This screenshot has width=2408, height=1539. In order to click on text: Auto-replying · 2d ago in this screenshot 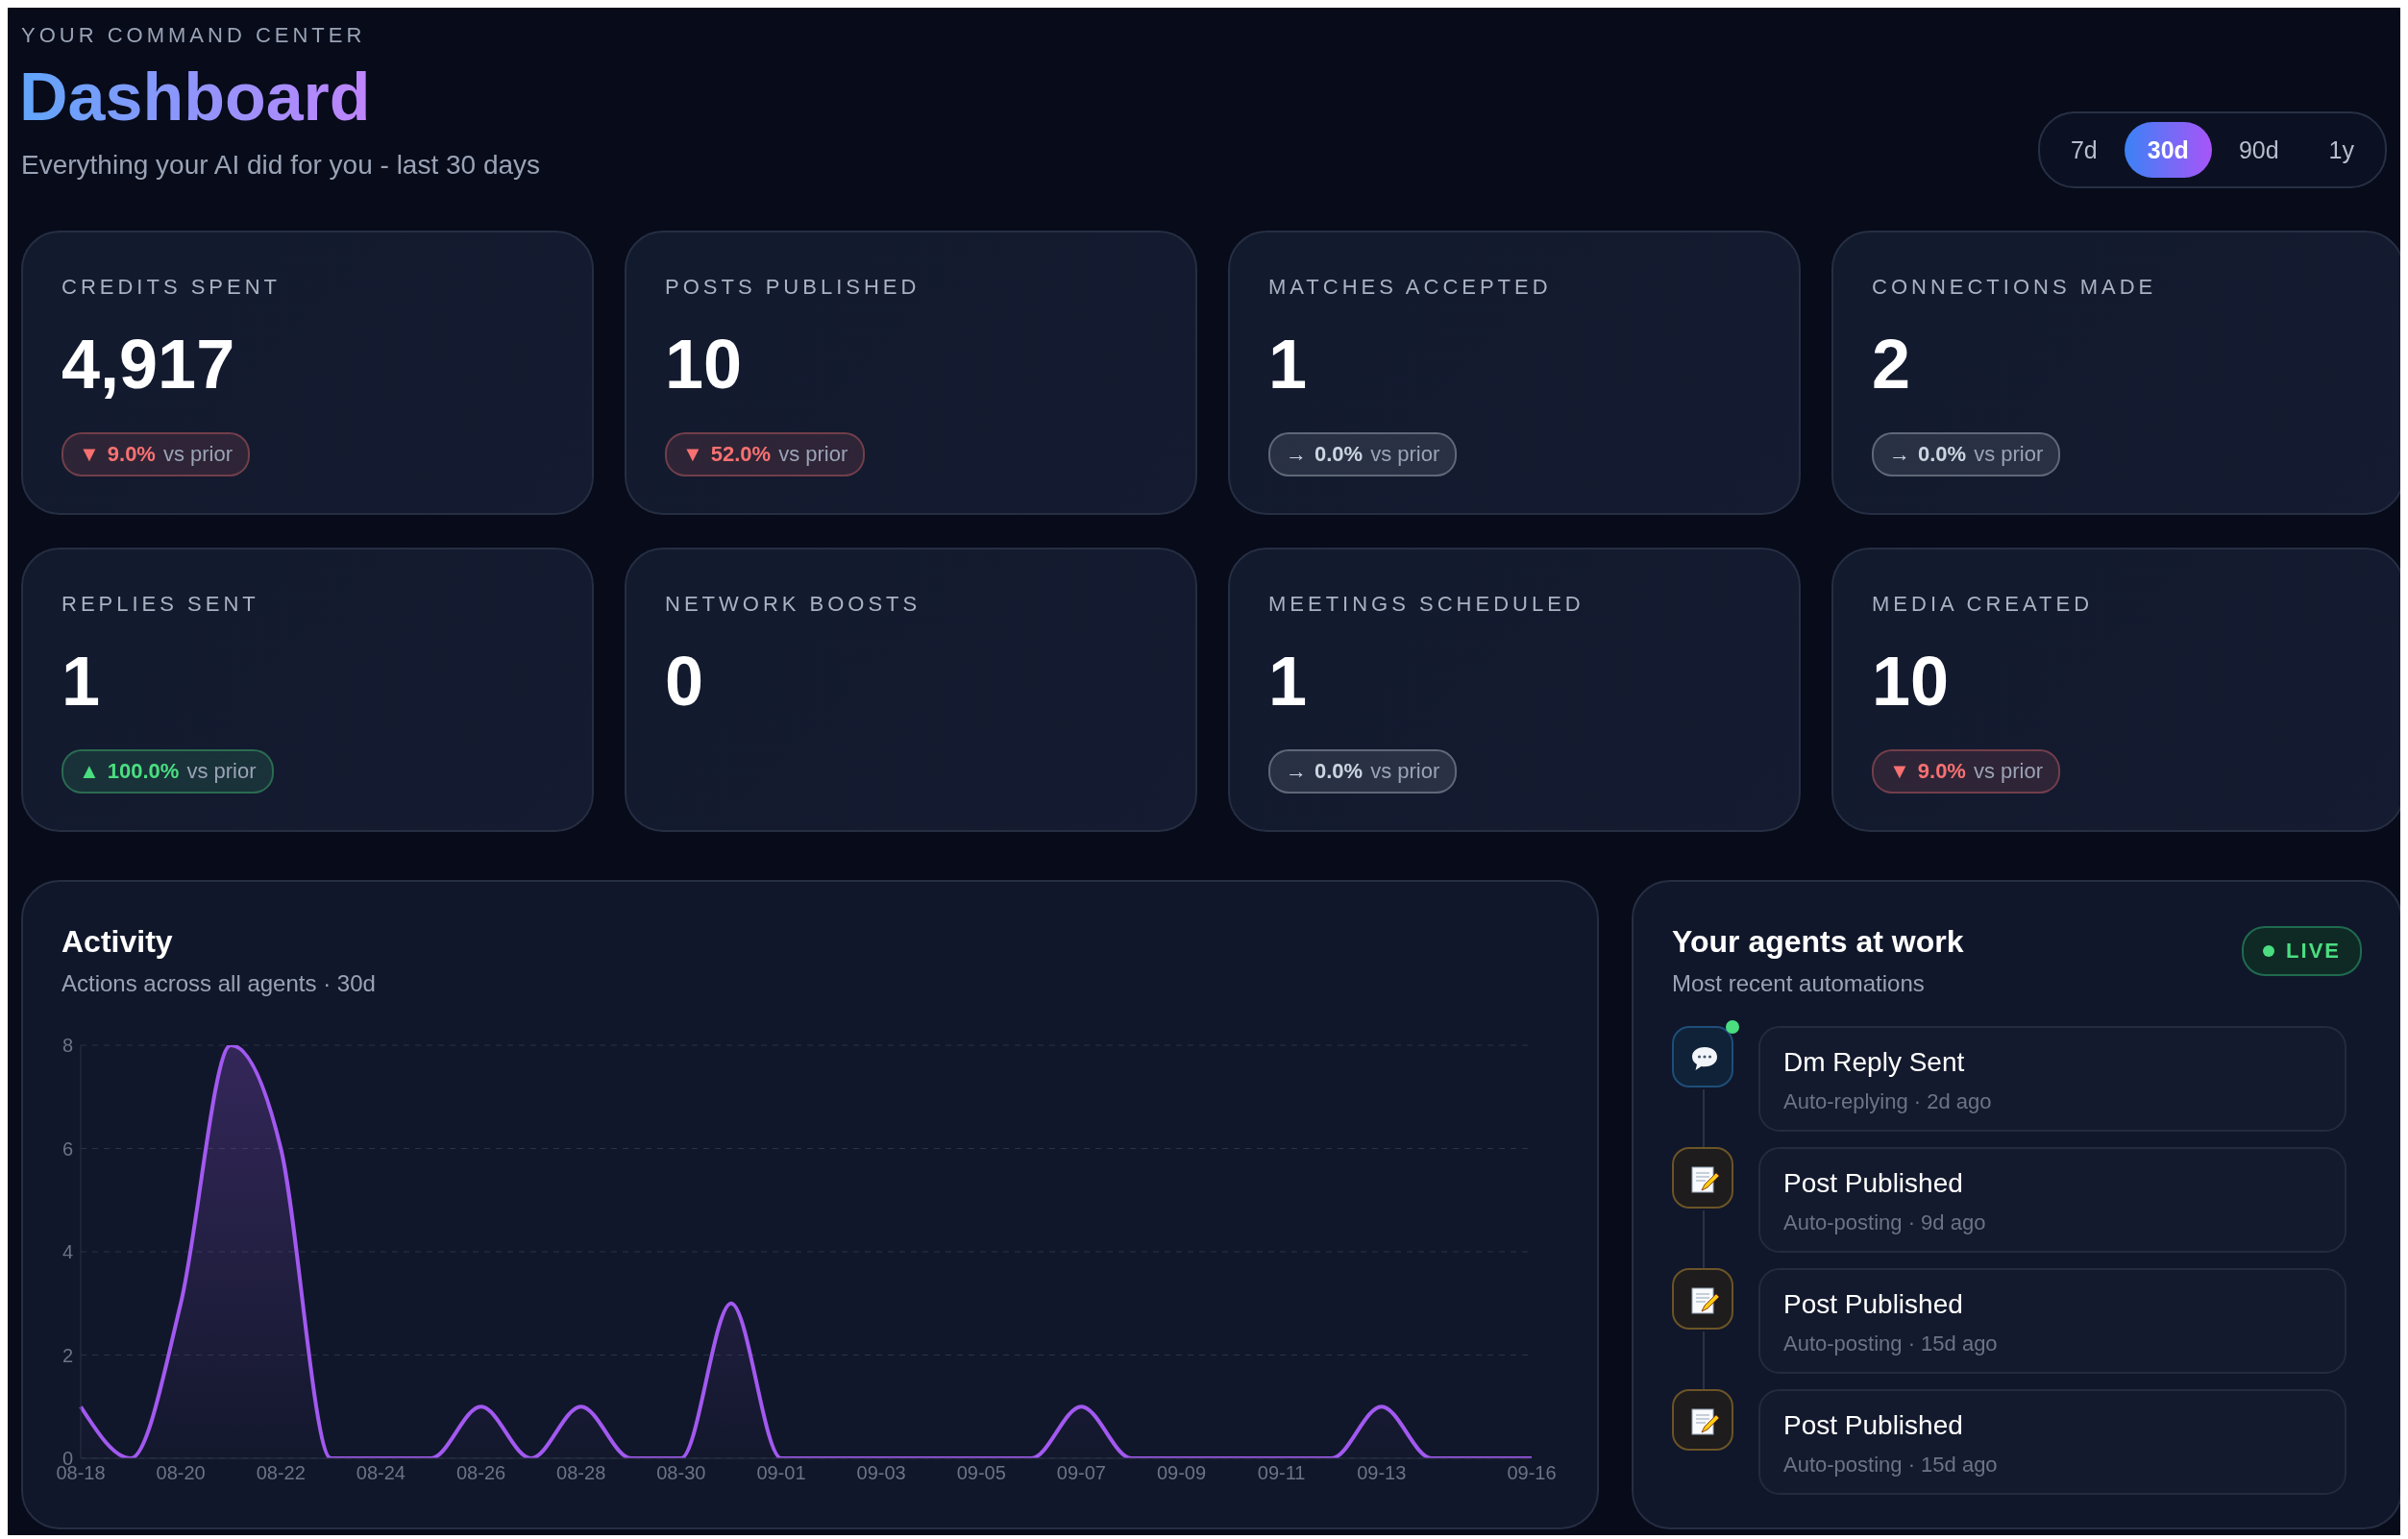, I will do `click(1887, 1101)`.